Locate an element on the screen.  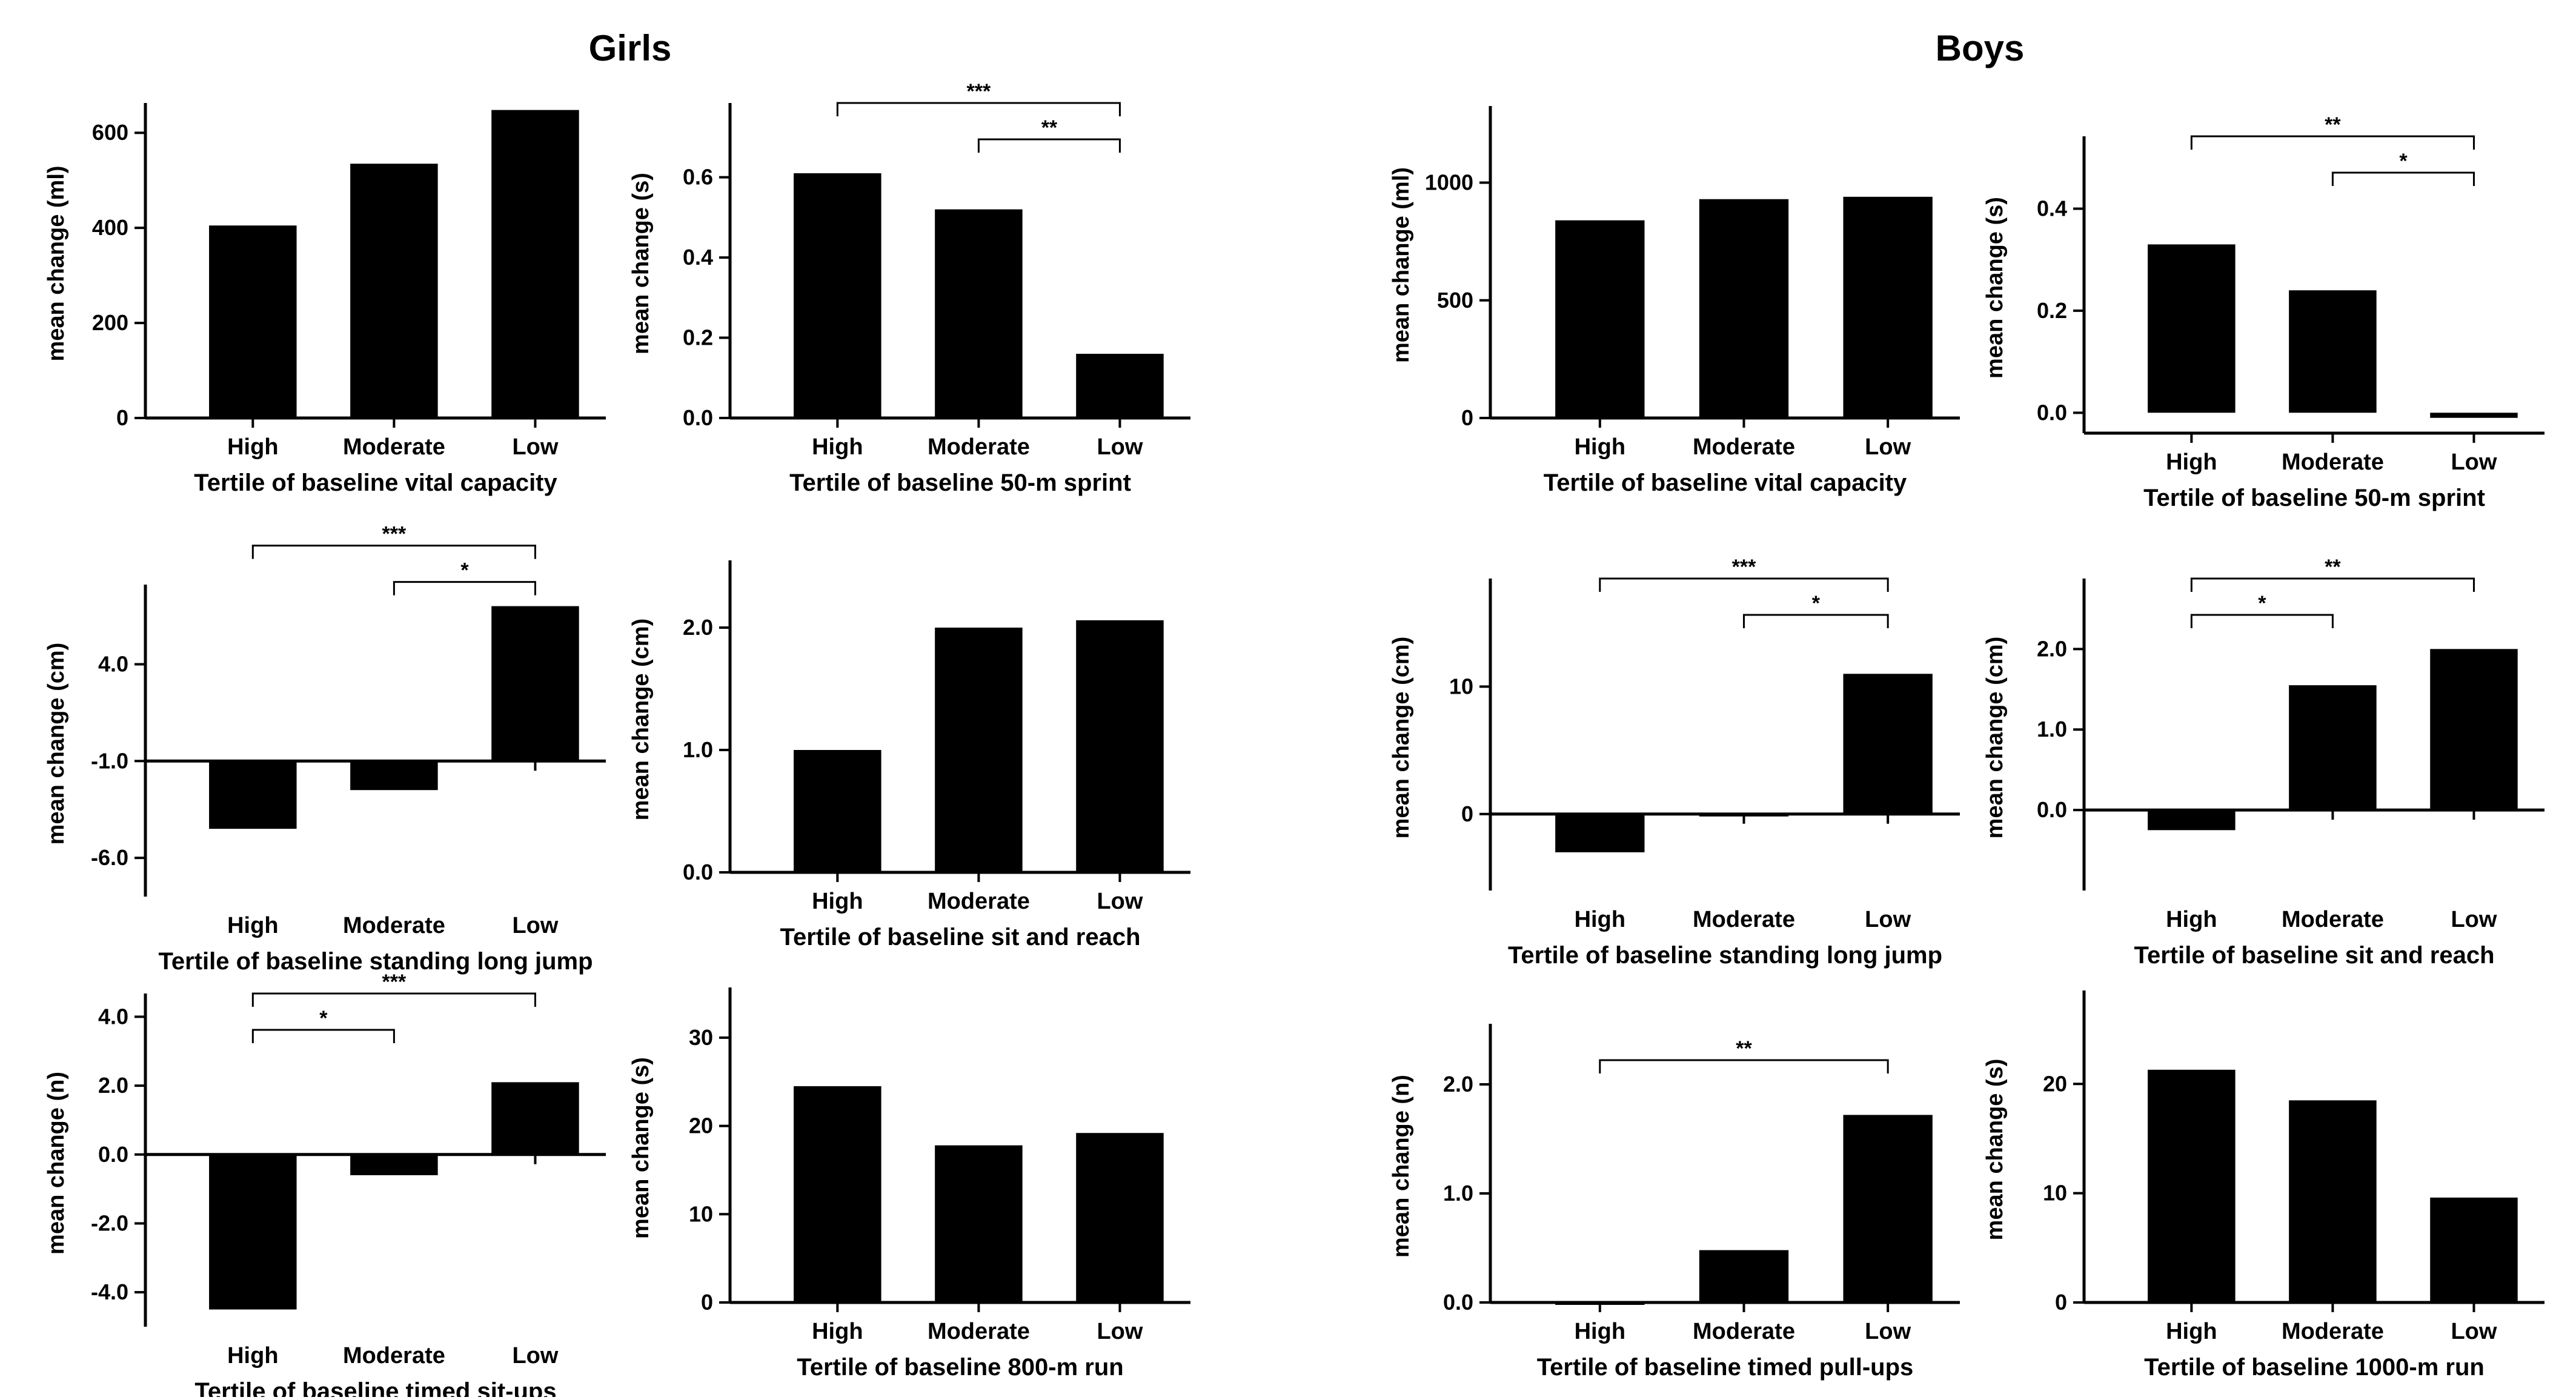
y-tick-label-5-0: 0.0 is located at coordinates (698, 872).